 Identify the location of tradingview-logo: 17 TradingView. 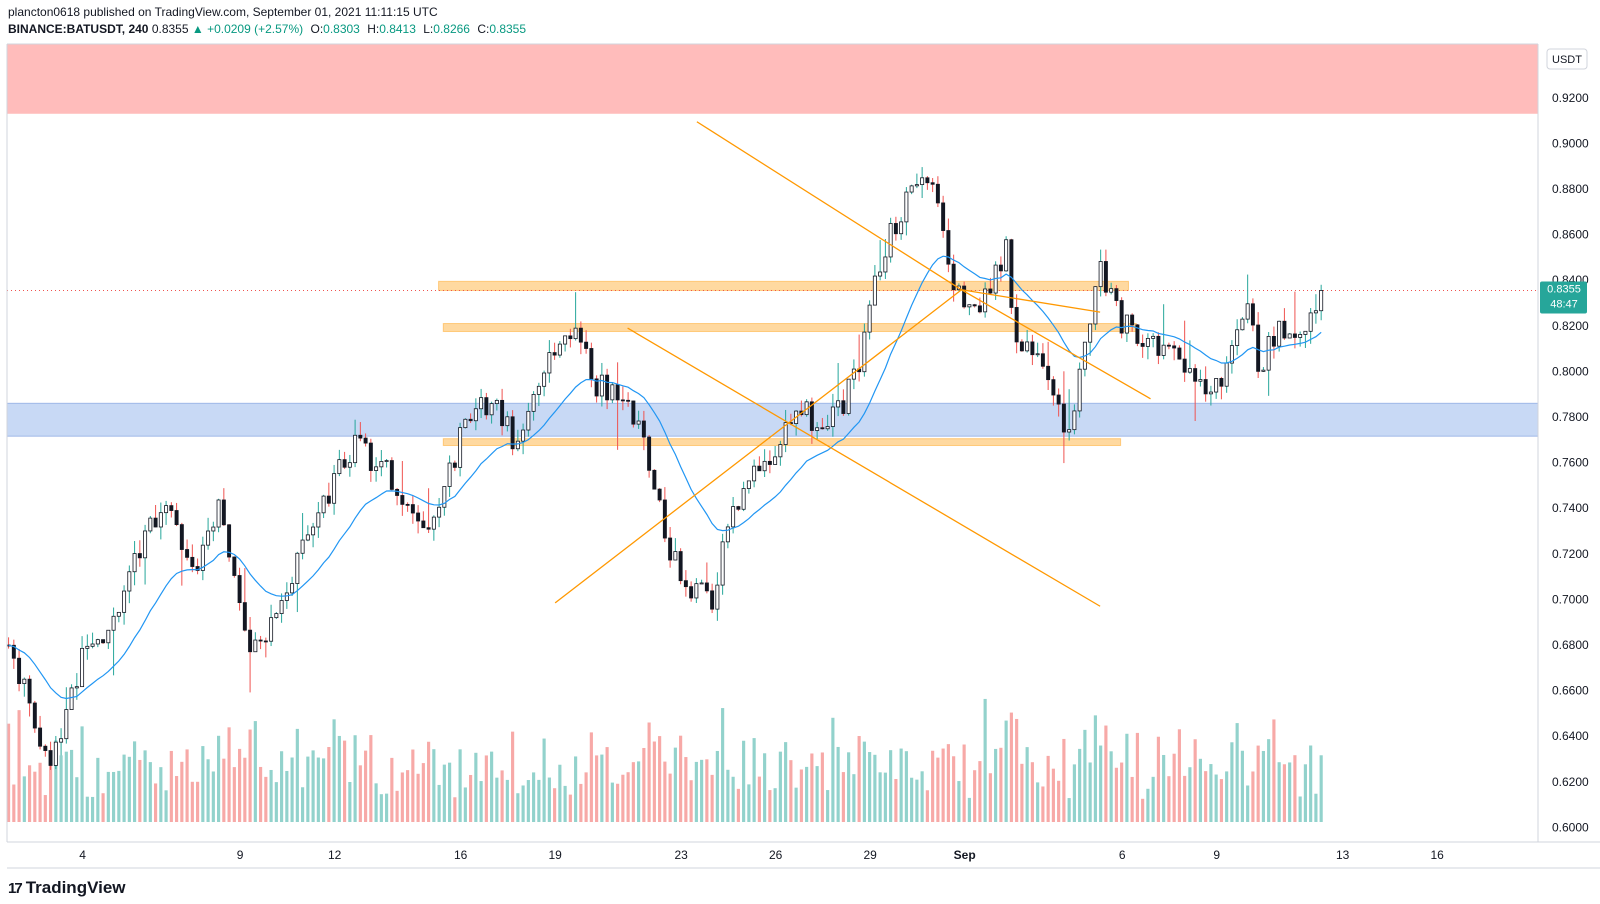
(67, 888).